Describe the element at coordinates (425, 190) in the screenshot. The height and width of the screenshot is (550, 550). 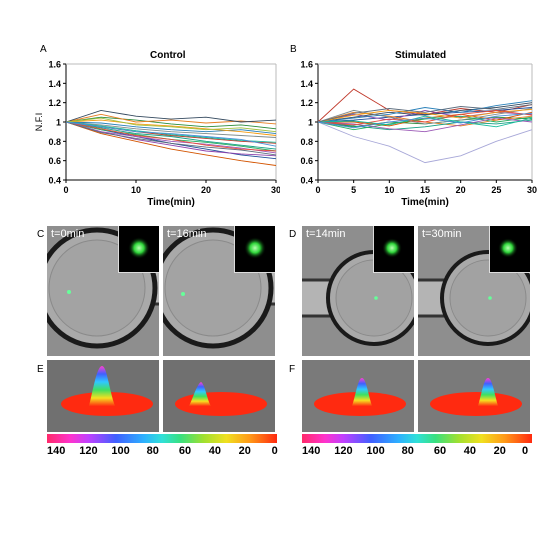
I see `x-tick-label: 15` at that location.